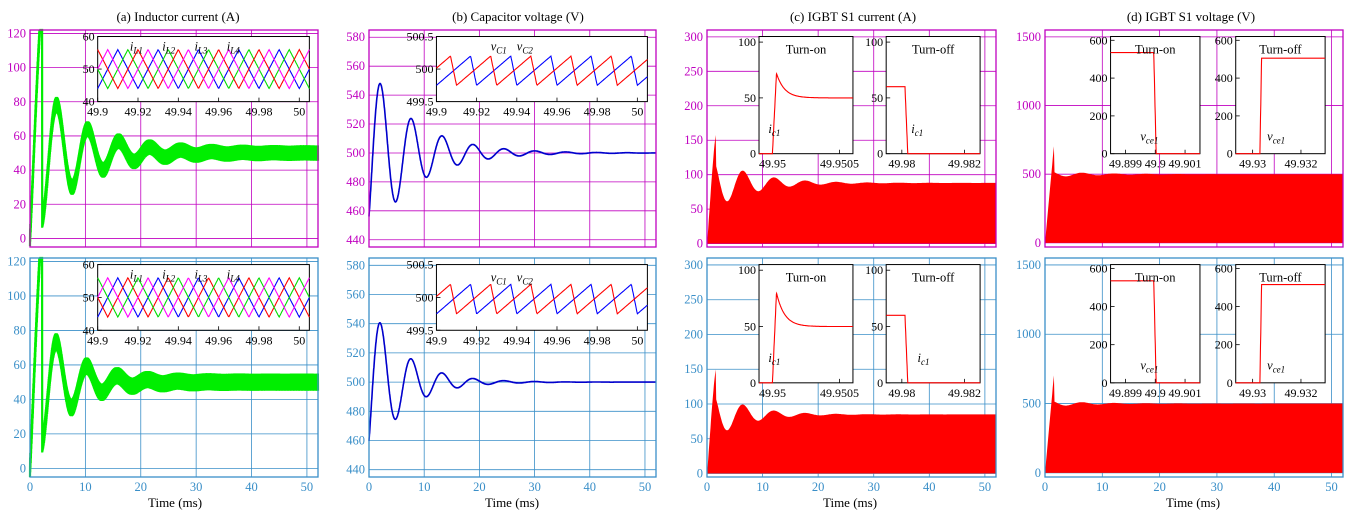 Image resolution: width=1365 pixels, height=514 pixels. I want to click on inset-signal-label: iL4, so click(233, 275).